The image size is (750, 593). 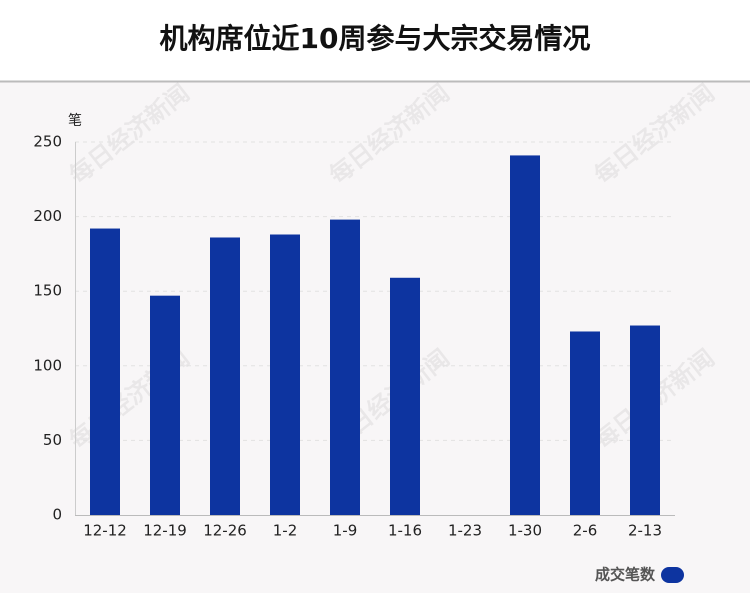 What do you see at coordinates (625, 575) in the screenshot?
I see `legend-label: 成交笔数` at bounding box center [625, 575].